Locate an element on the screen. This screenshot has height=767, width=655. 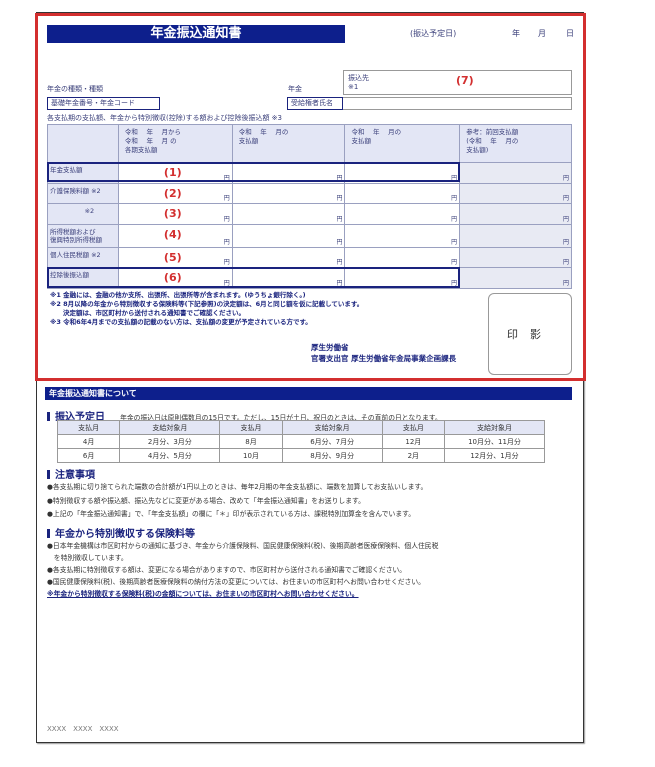
schedule-heading: 振込予定日 is located at coordinates (76, 417).